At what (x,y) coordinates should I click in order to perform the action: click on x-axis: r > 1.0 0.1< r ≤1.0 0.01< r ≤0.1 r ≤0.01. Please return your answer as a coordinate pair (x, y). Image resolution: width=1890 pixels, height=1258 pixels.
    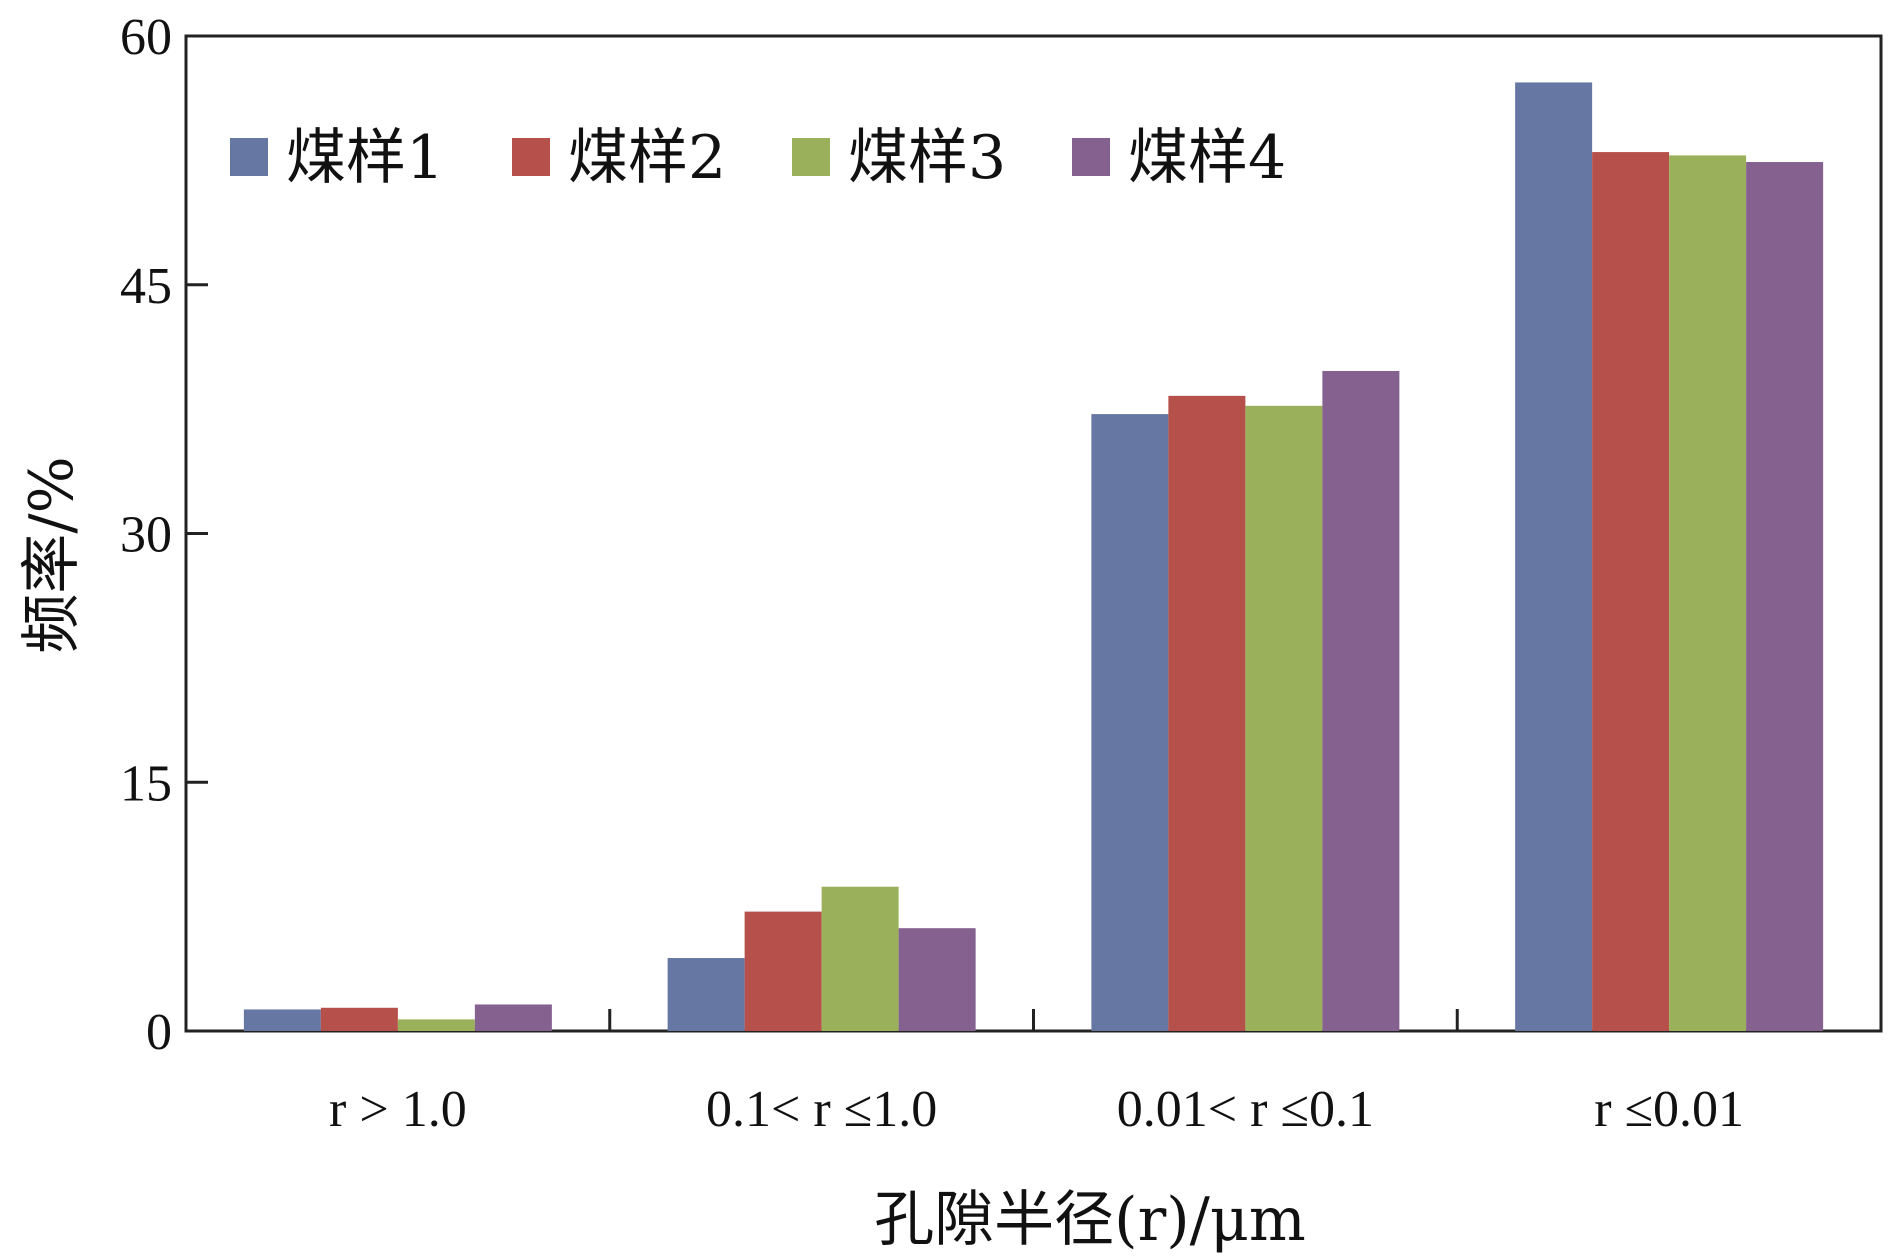
    Looking at the image, I should click on (1036, 1073).